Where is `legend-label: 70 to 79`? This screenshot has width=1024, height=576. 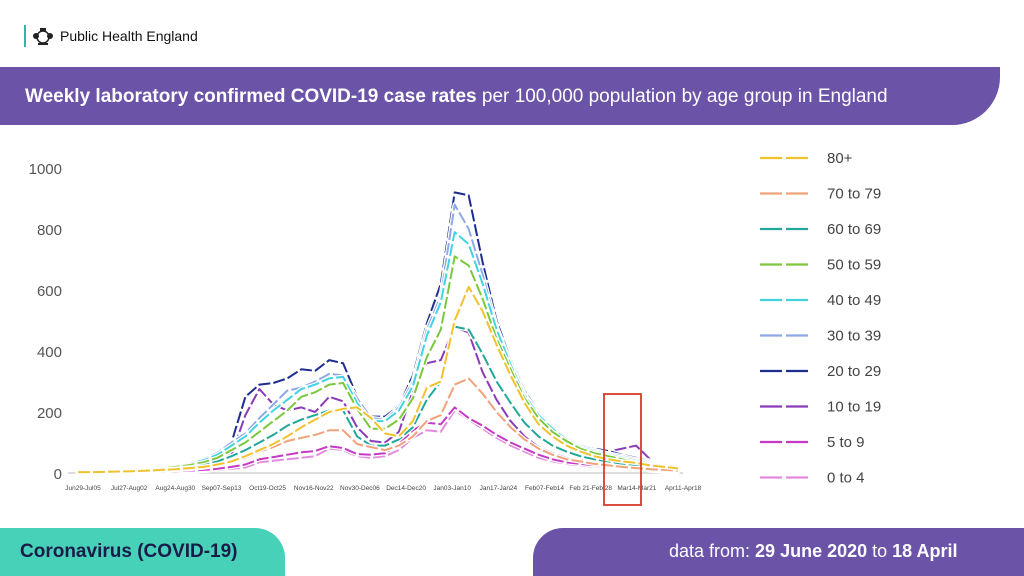 legend-label: 70 to 79 is located at coordinates (854, 194).